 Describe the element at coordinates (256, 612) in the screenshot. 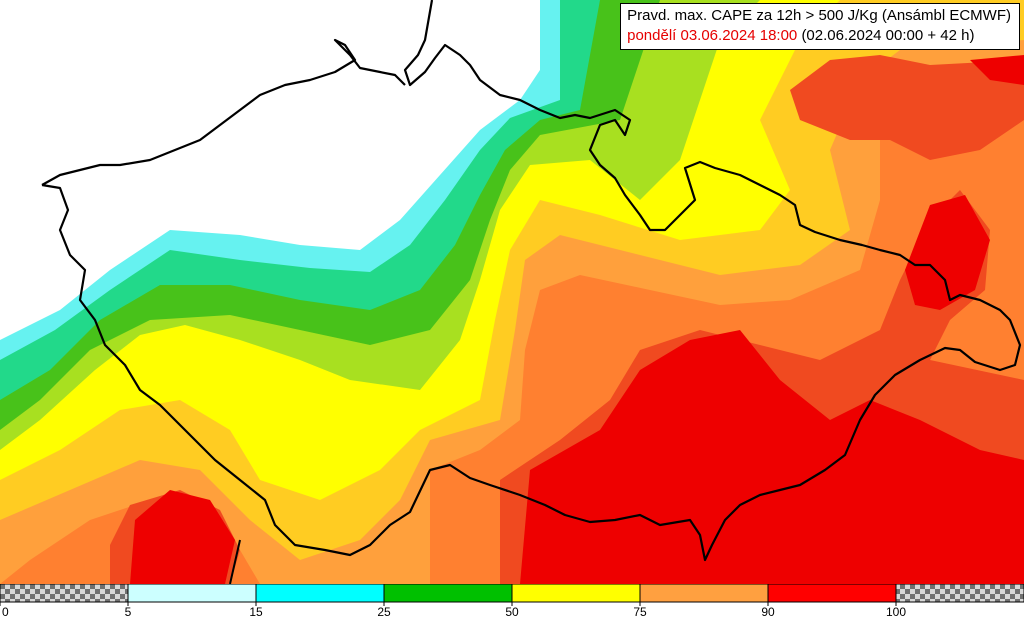

I see `legend-tick-label: 15` at that location.